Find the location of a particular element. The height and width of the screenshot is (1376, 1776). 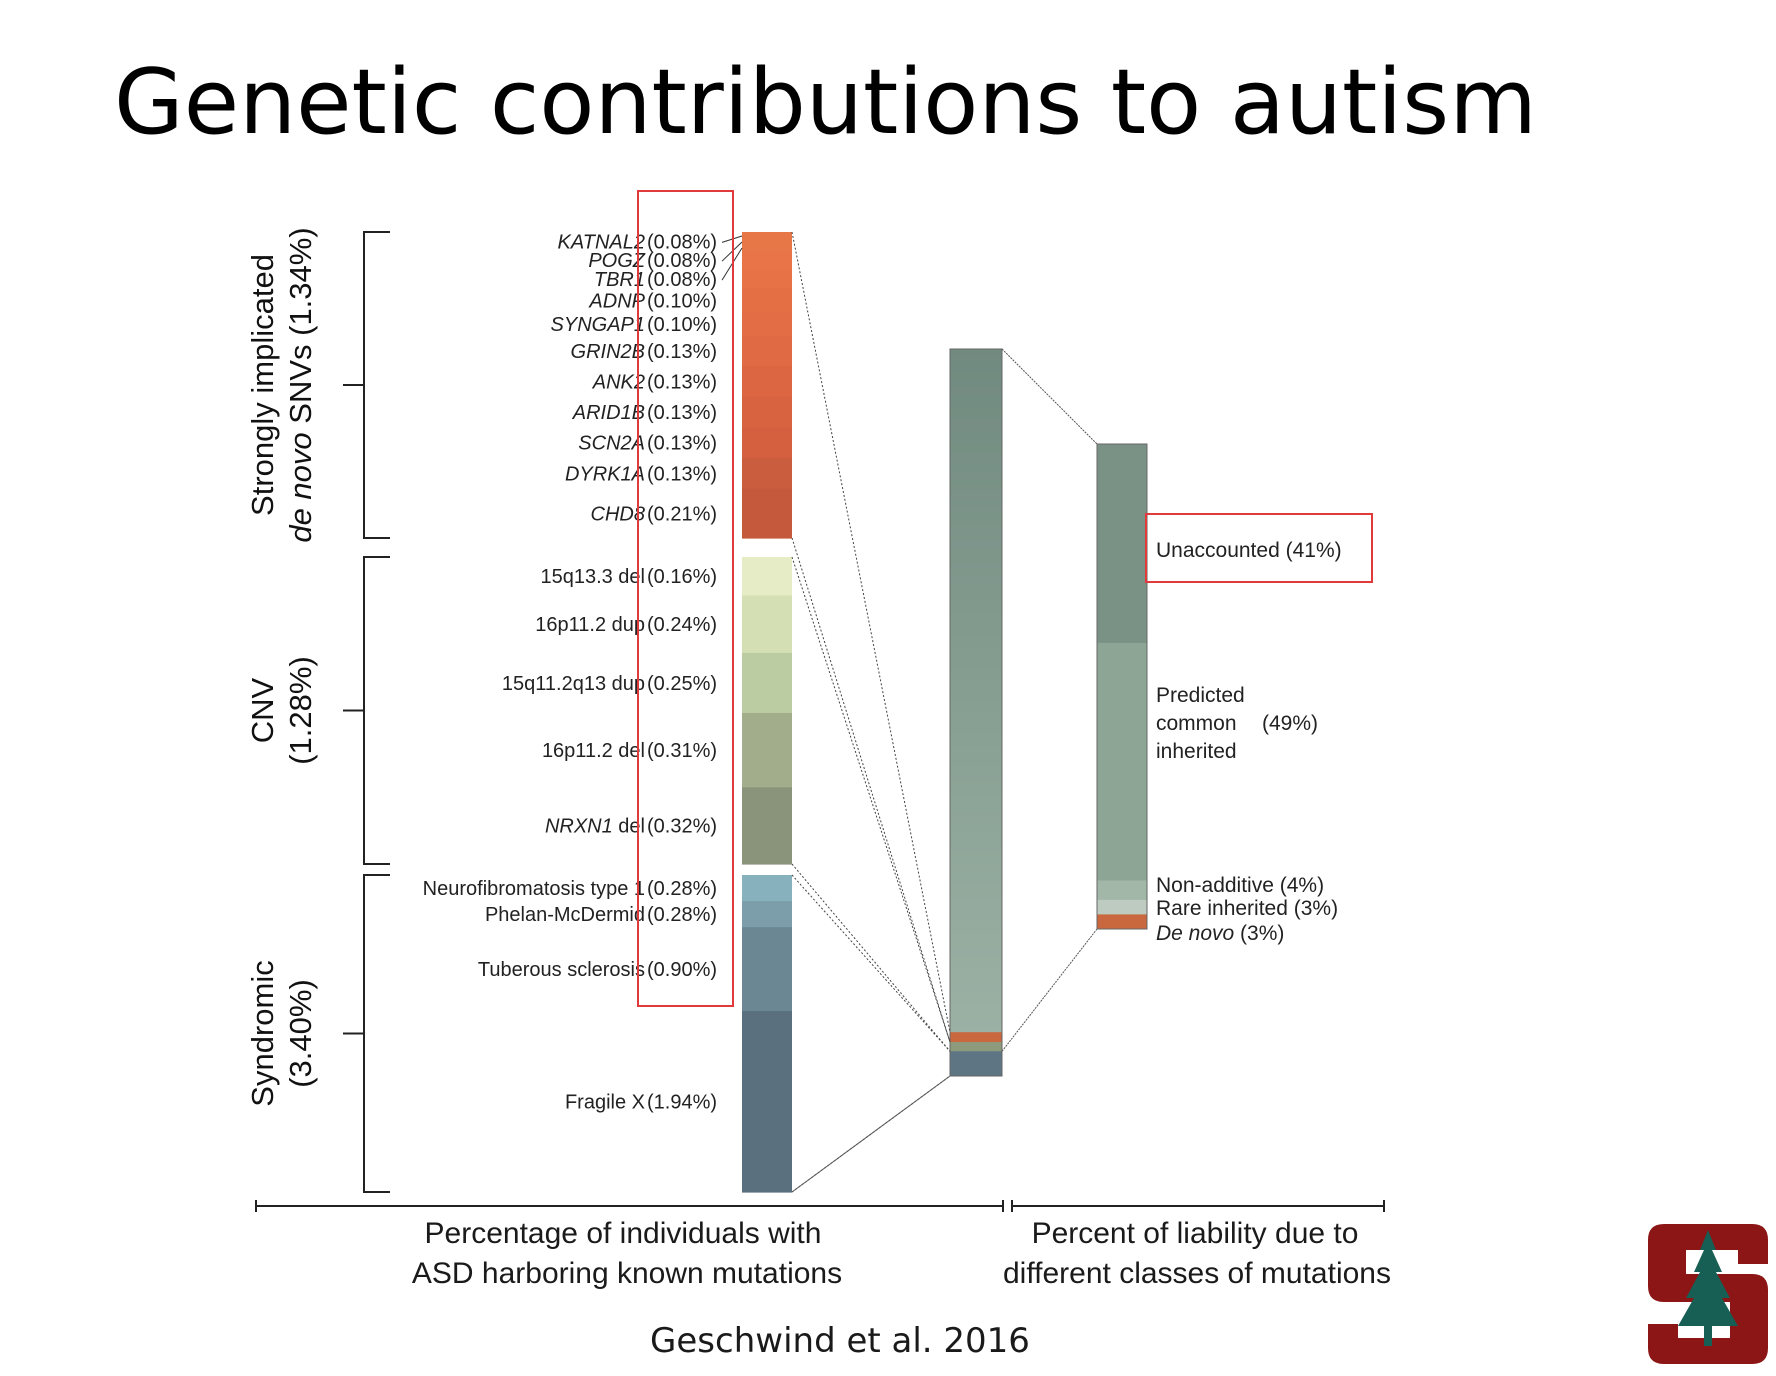

segment-name-0-8: SCN2A is located at coordinates (611, 444).